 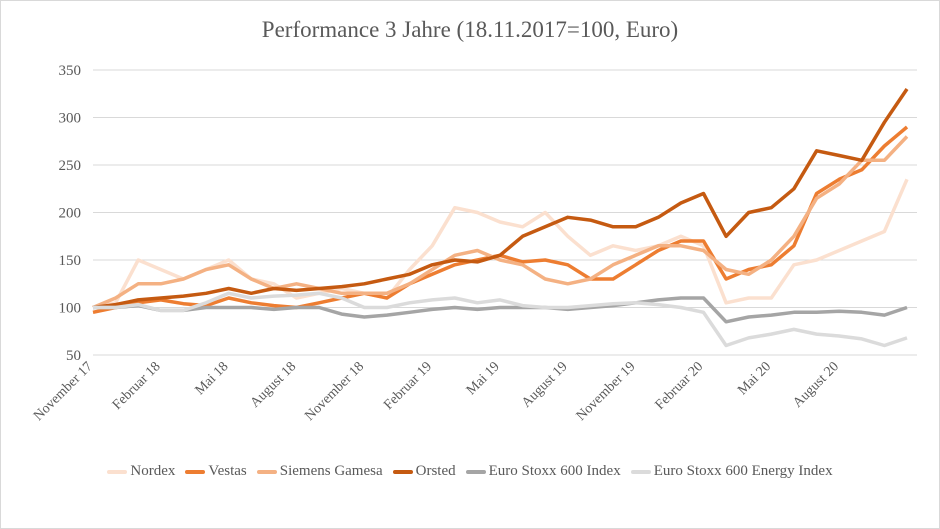 I want to click on legend-item: Vestas, so click(x=216, y=471).